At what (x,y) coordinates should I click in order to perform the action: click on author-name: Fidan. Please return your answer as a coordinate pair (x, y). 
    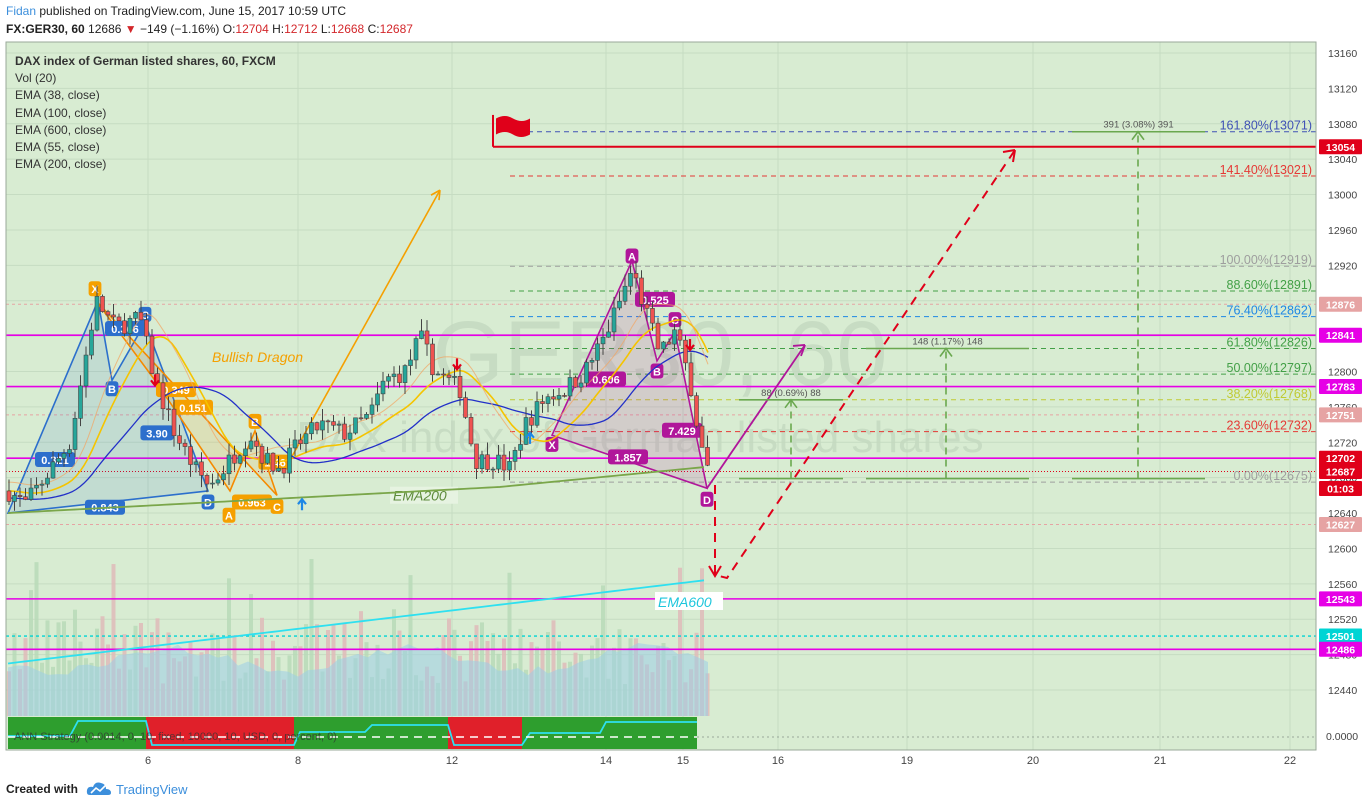
    Looking at the image, I should click on (21, 11).